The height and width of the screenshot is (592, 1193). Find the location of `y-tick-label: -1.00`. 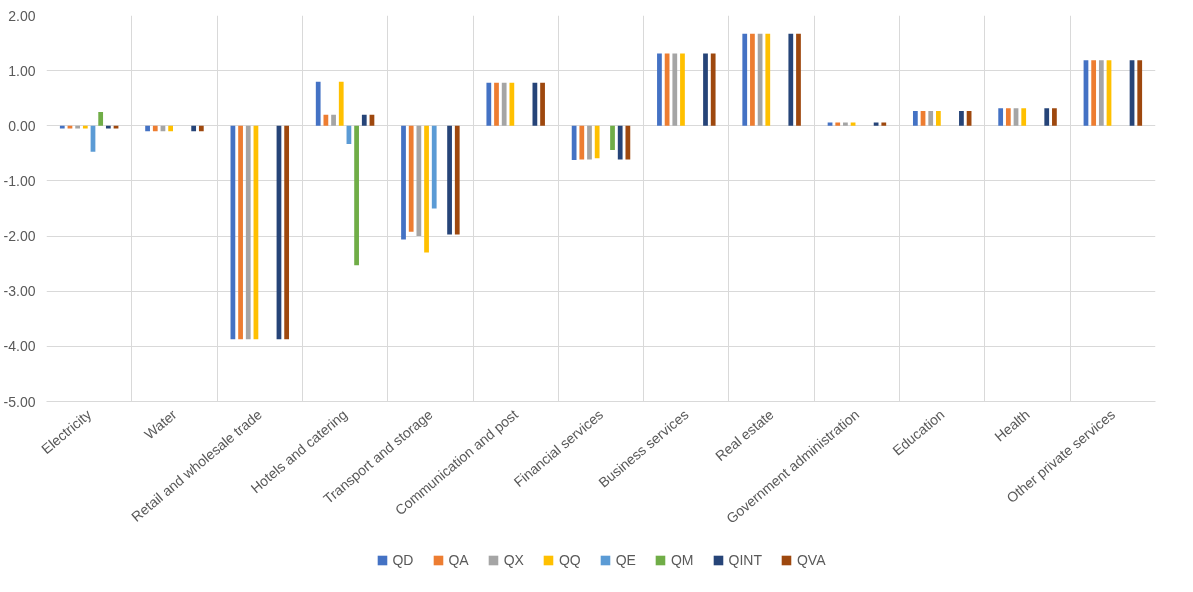

y-tick-label: -1.00 is located at coordinates (19, 180).